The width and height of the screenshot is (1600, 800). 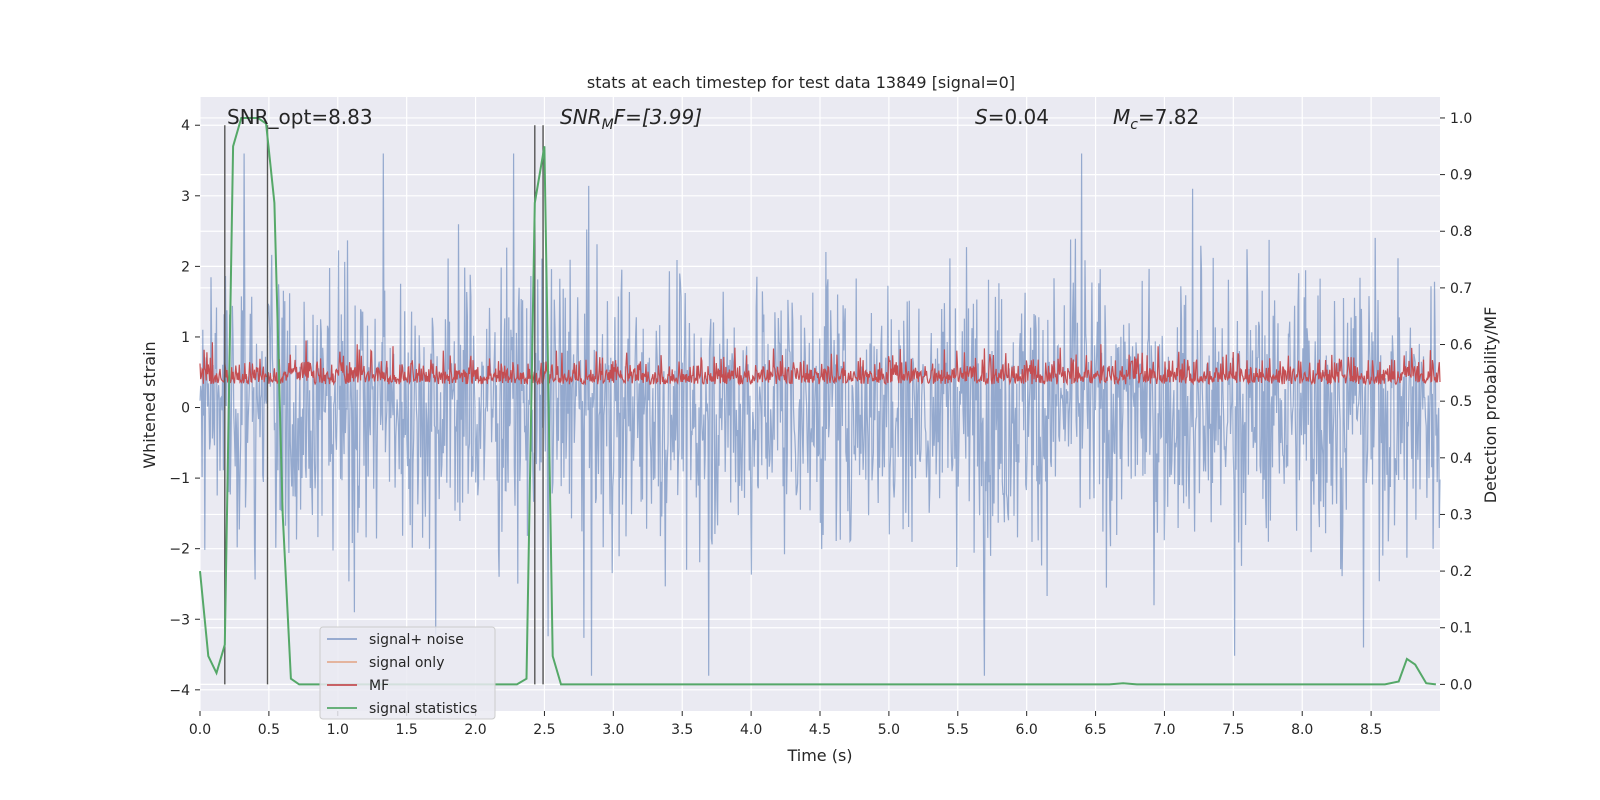 What do you see at coordinates (1461, 629) in the screenshot?
I see `y2-tick-label-1: 0.1` at bounding box center [1461, 629].